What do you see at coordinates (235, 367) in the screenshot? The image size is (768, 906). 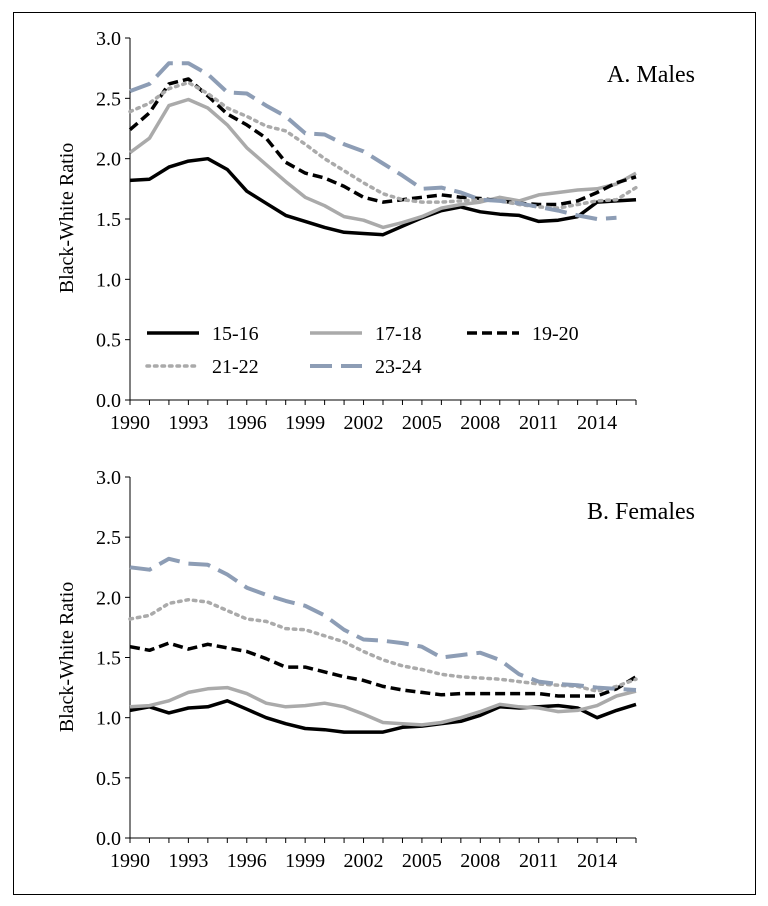 I see `legend-label-21-22: 21-22` at bounding box center [235, 367].